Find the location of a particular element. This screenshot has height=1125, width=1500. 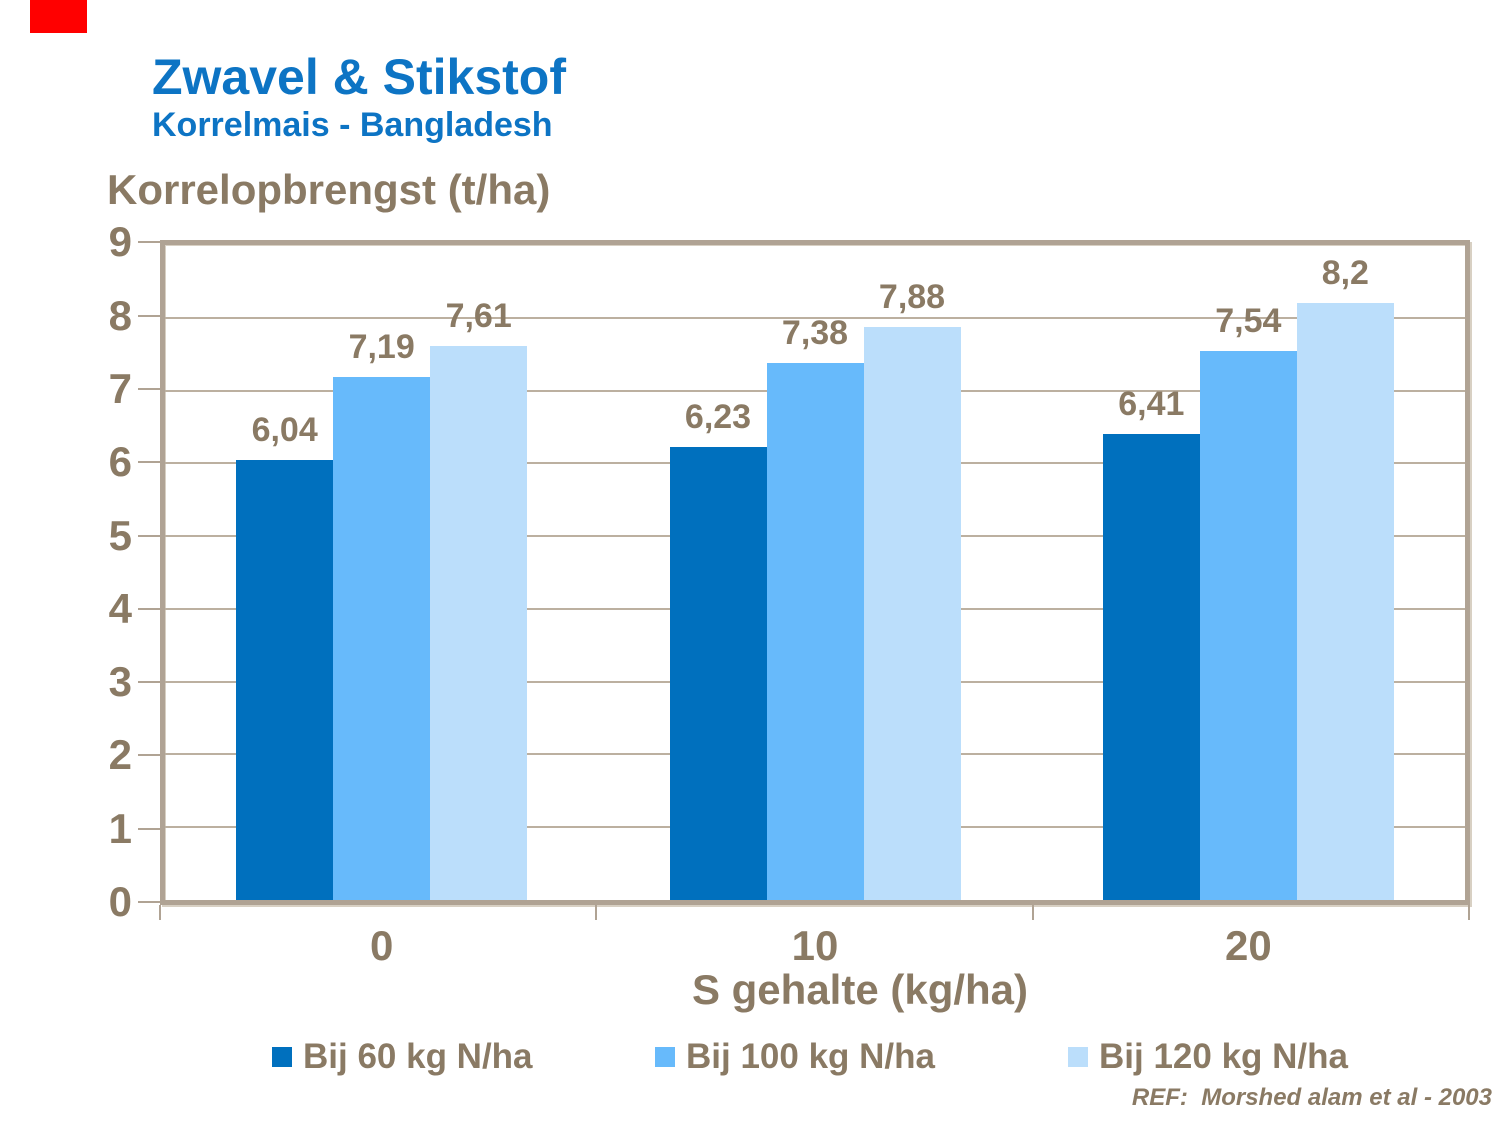

legend-label: Bij 120 kg N/ha is located at coordinates (1223, 1056).